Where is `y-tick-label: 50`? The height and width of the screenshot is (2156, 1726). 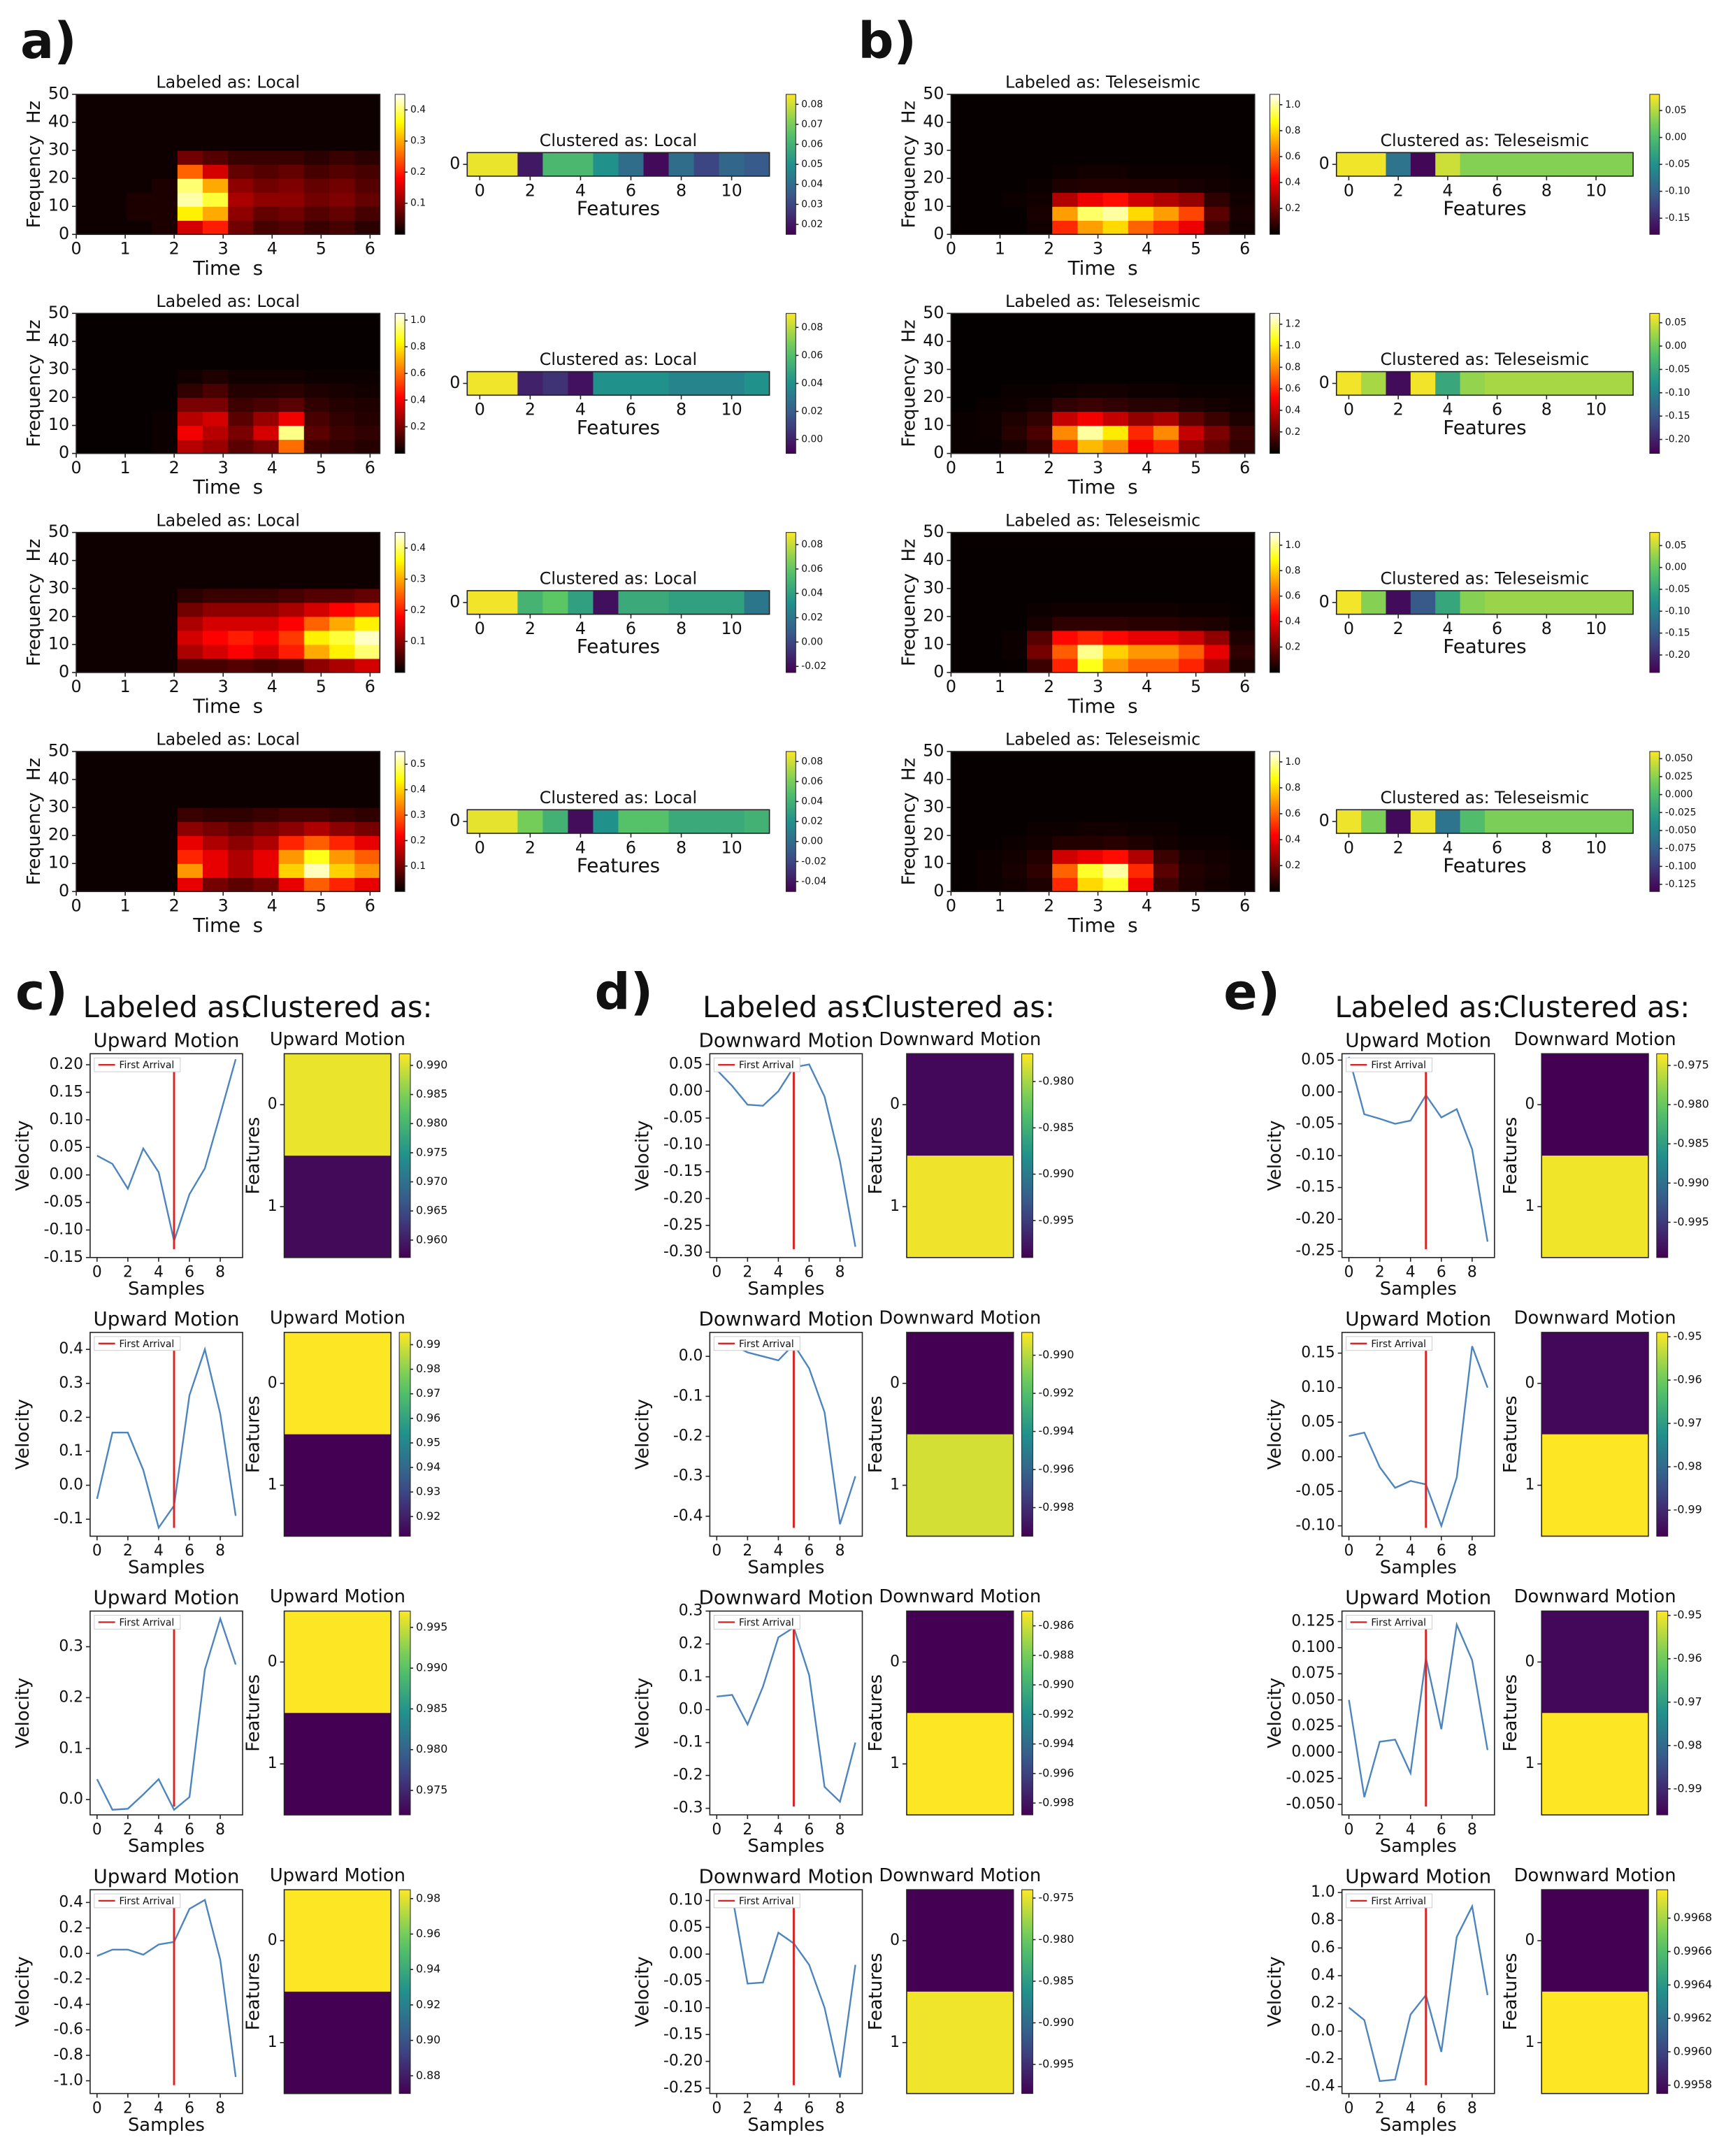 y-tick-label: 50 is located at coordinates (58, 531).